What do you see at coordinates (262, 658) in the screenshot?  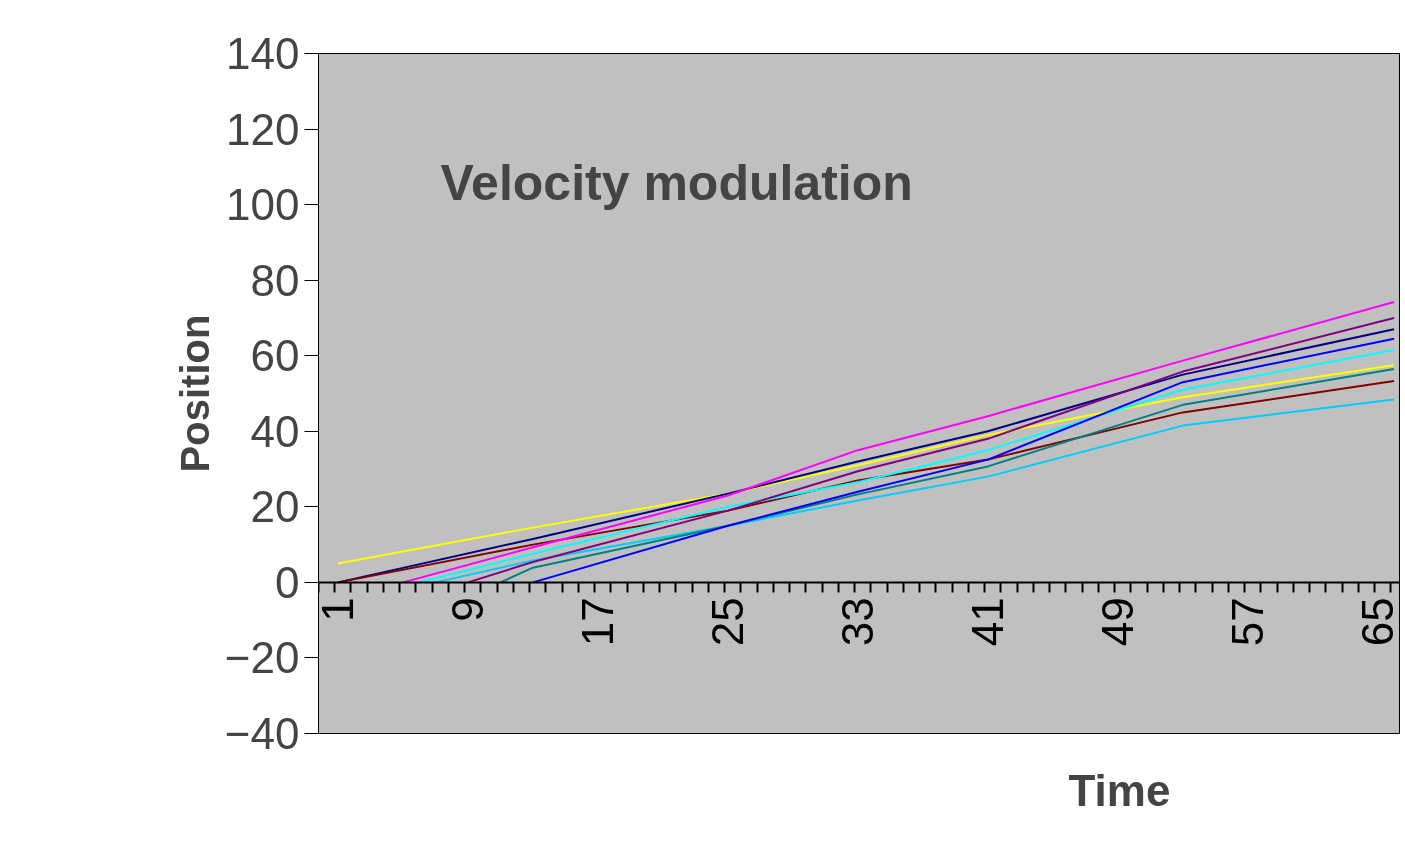 I see `y-tick-label: −20` at bounding box center [262, 658].